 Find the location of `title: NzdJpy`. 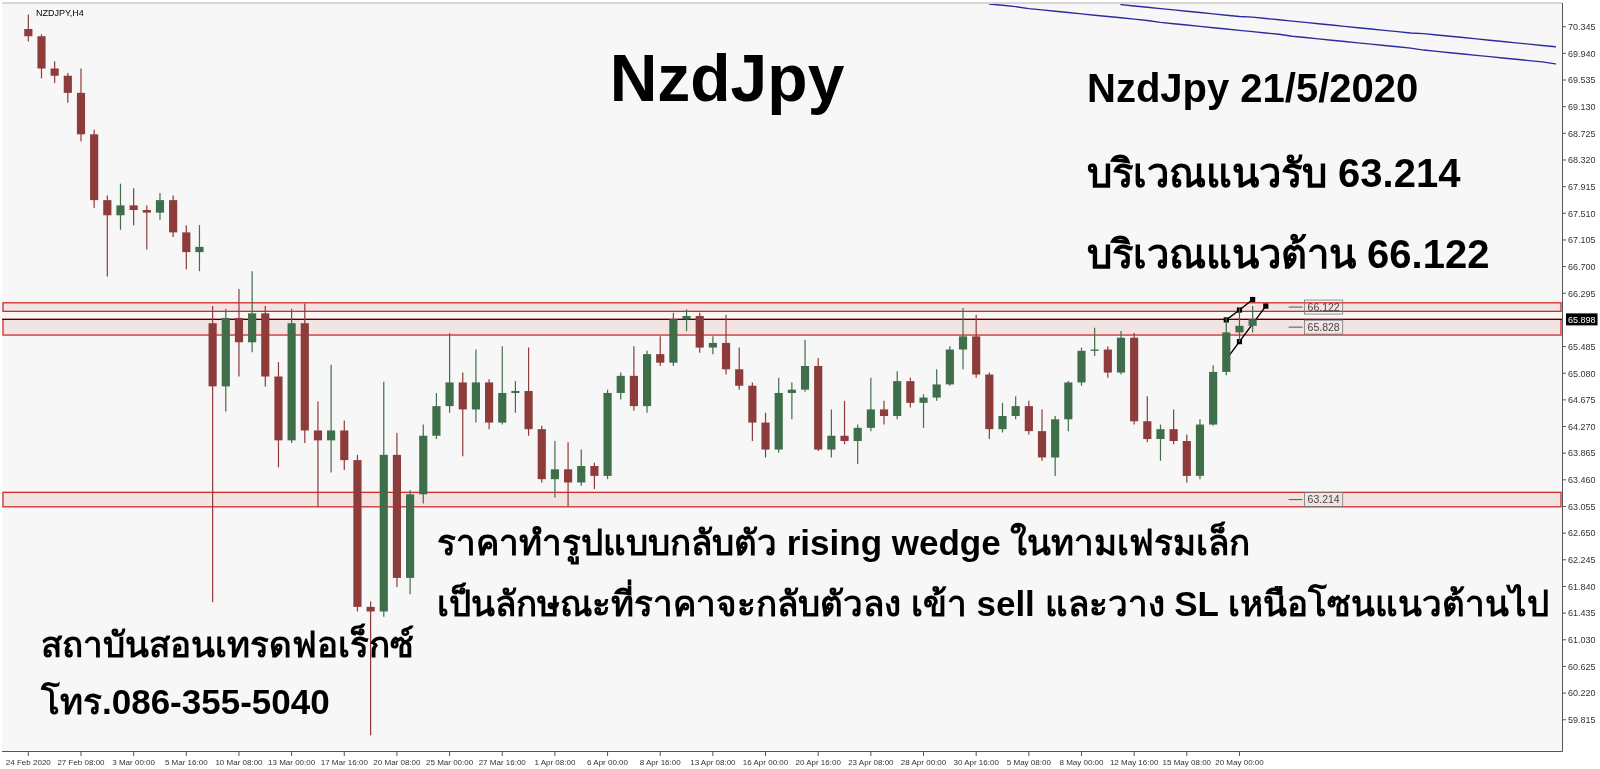

title: NzdJpy is located at coordinates (727, 78).